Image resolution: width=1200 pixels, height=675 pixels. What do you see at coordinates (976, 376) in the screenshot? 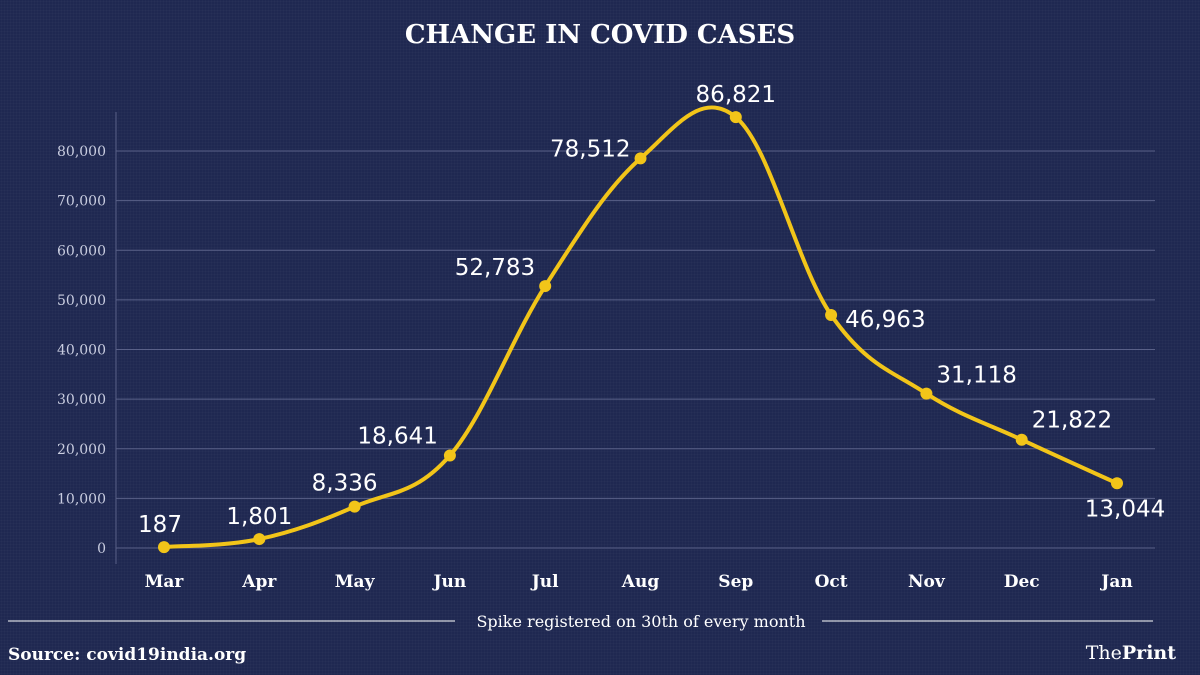
I see `data-label: 31,118` at bounding box center [976, 376].